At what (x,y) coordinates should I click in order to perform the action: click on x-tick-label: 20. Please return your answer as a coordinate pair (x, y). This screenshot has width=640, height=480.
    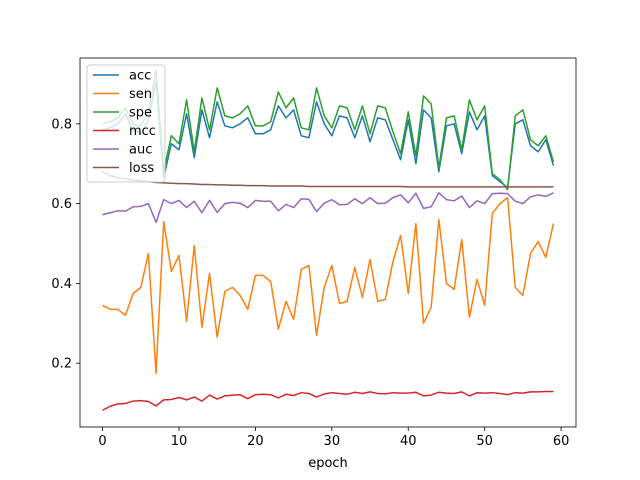
    Looking at the image, I should click on (255, 441).